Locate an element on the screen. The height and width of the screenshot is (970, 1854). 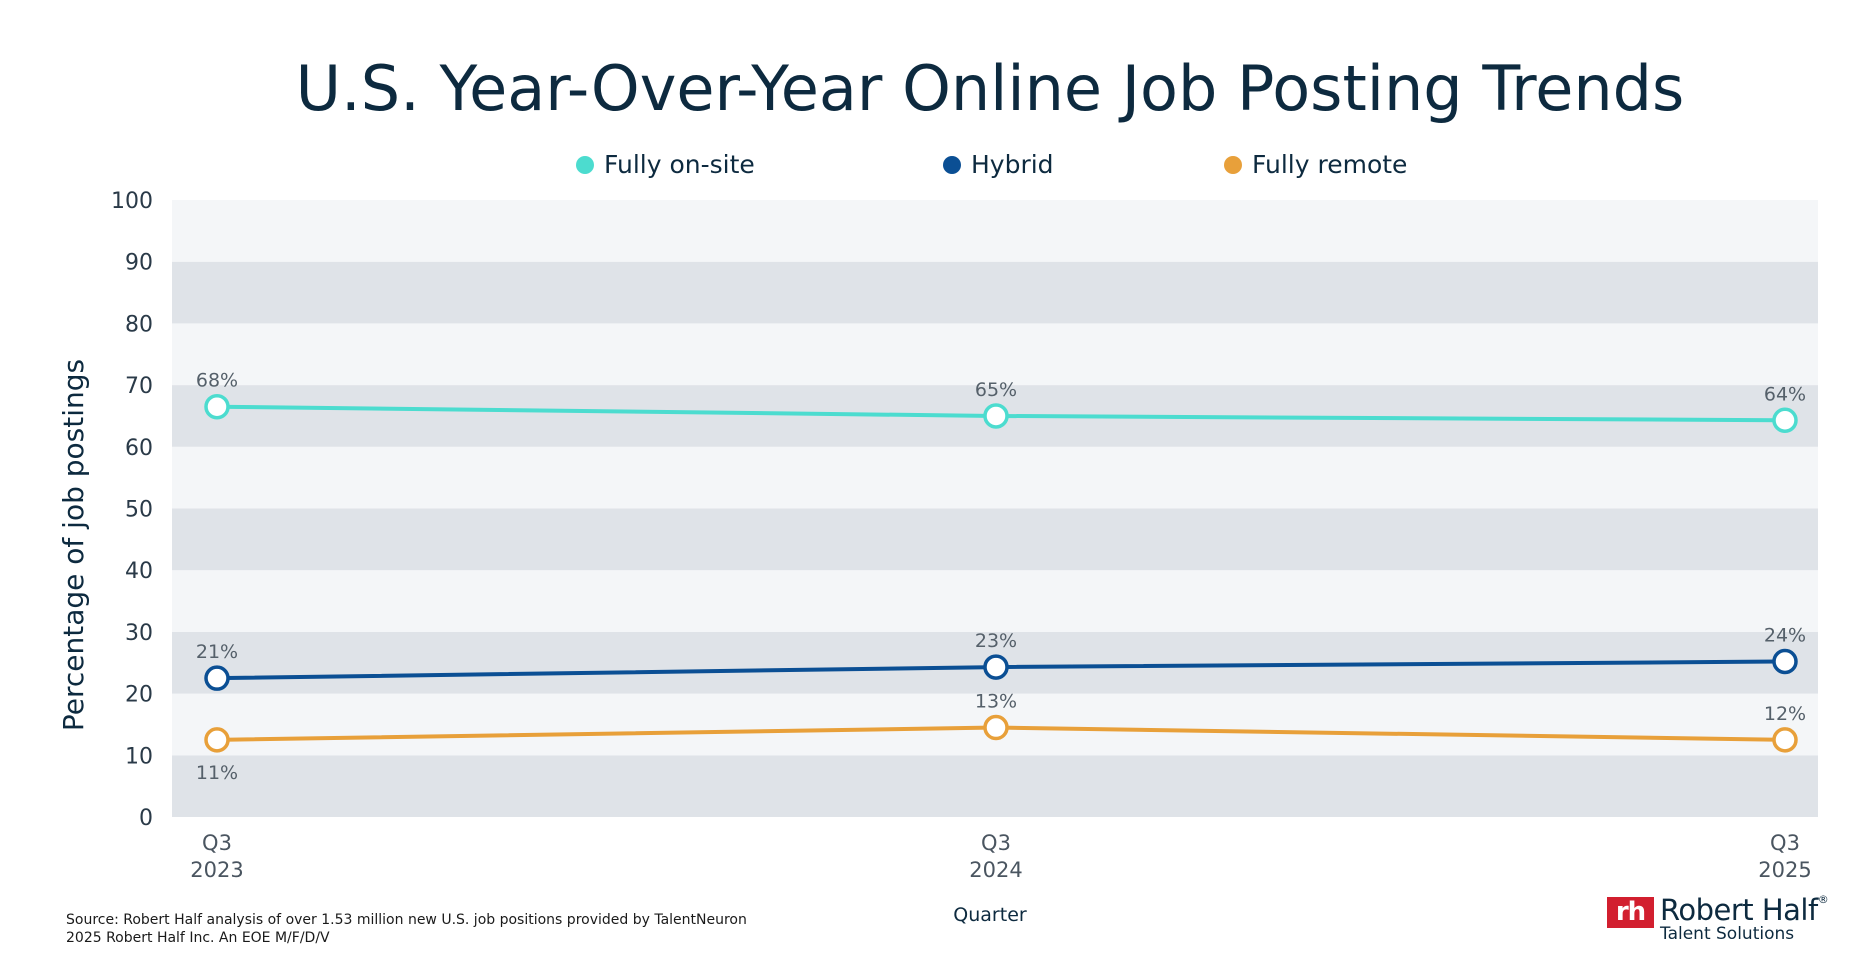
robert-half-logo: rh Robert Half® Talent Solutions is located at coordinates (1718, 920).